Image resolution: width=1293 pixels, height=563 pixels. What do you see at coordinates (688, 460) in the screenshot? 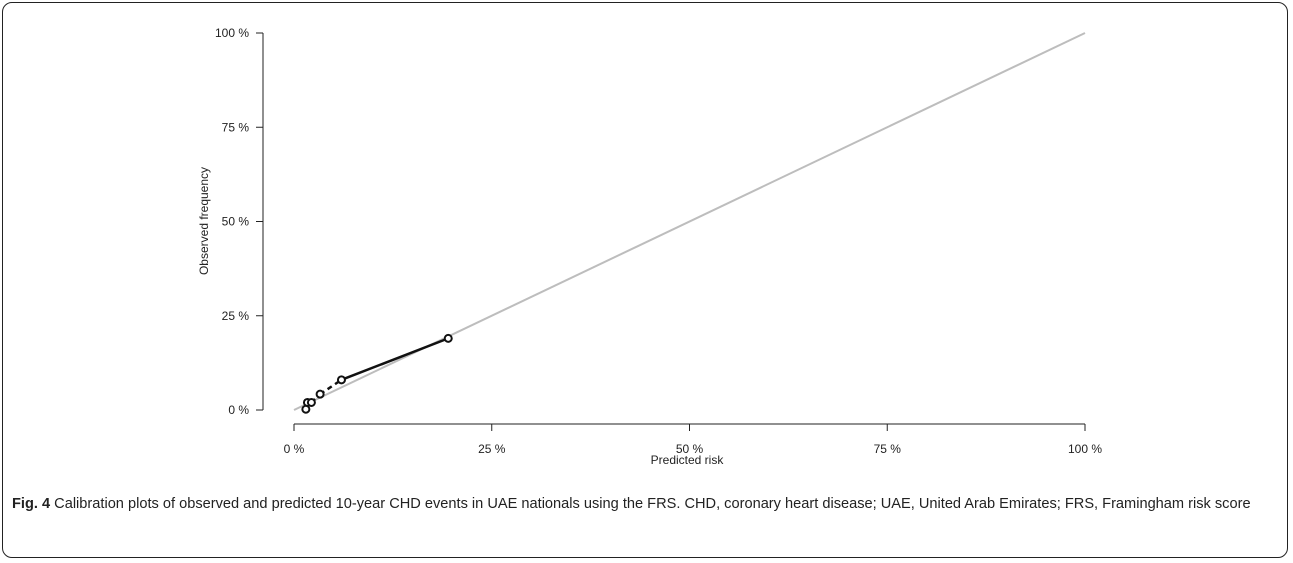
I see `x-axis-title: Predicted risk` at bounding box center [688, 460].